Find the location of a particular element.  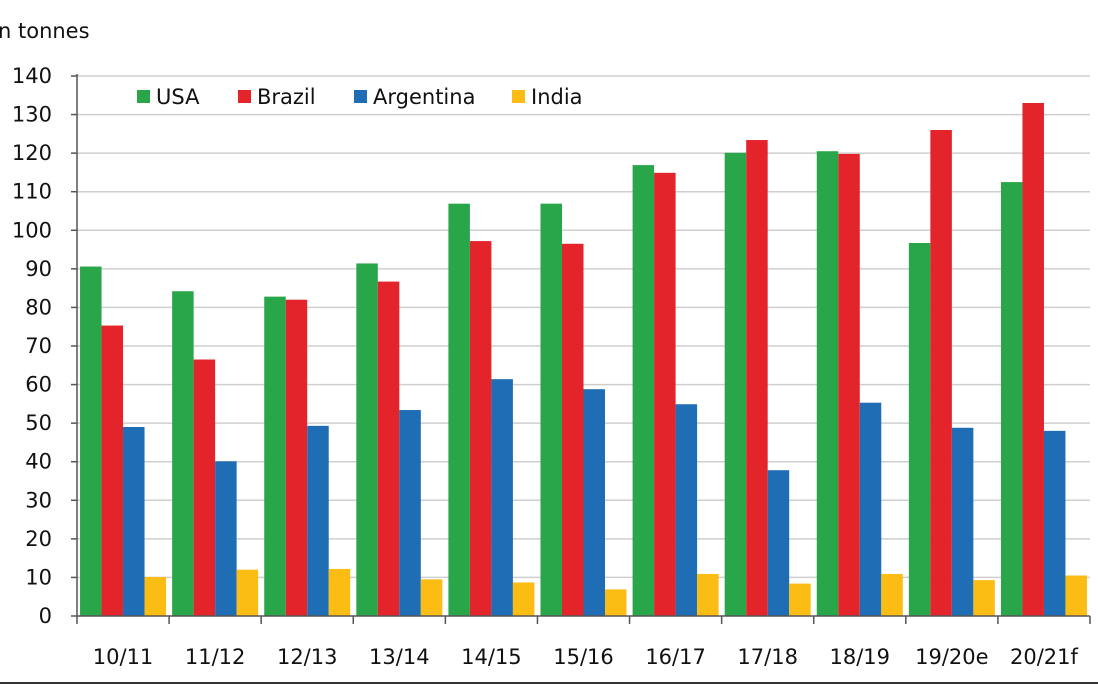

y-axis-label: n tonnes is located at coordinates (45, 31).